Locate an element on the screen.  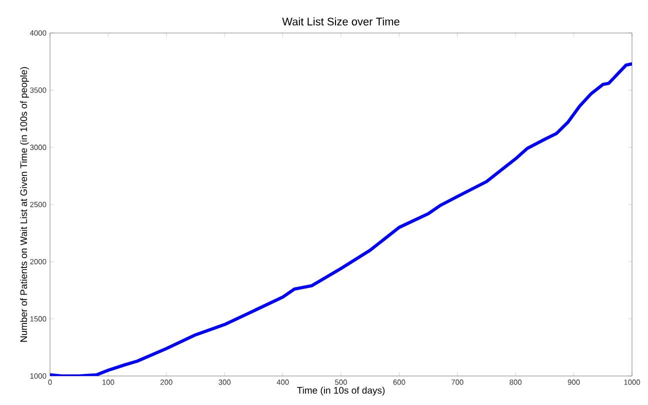
y-axis-title: Number of Patients on Wait List at Given Time (in 100s of people) is located at coordinates (24, 204).